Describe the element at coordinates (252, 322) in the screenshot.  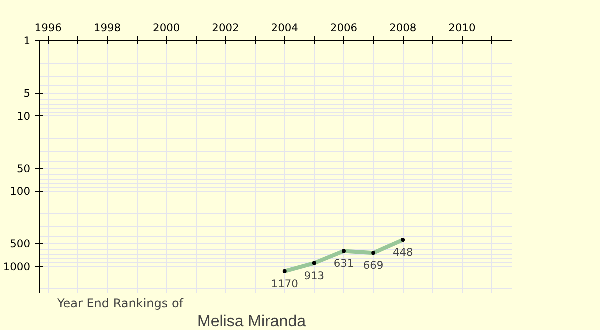
I see `text: Melisa Miranda` at that location.